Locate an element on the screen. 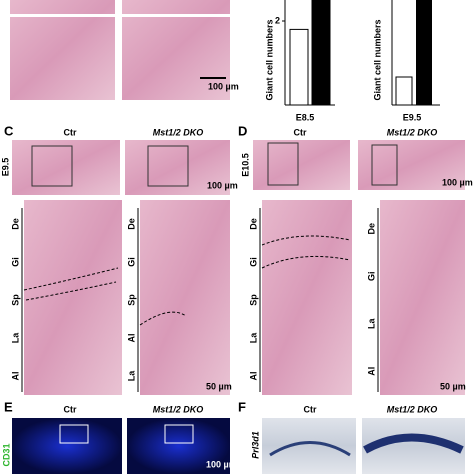 Image resolution: width=474 pixels, height=474 pixels. chart: Giant cell numbers E8.5 2 is located at coordinates (299, 61).